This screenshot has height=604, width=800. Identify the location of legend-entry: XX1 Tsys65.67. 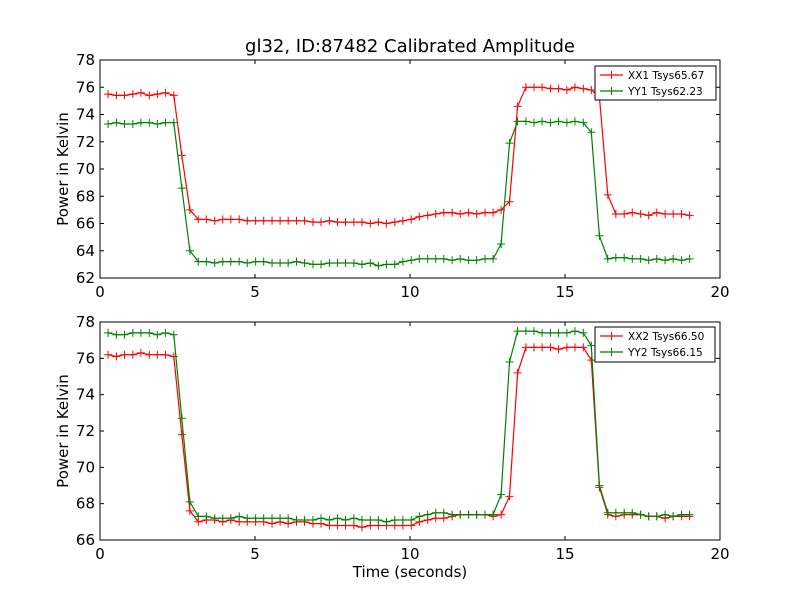
(652, 76).